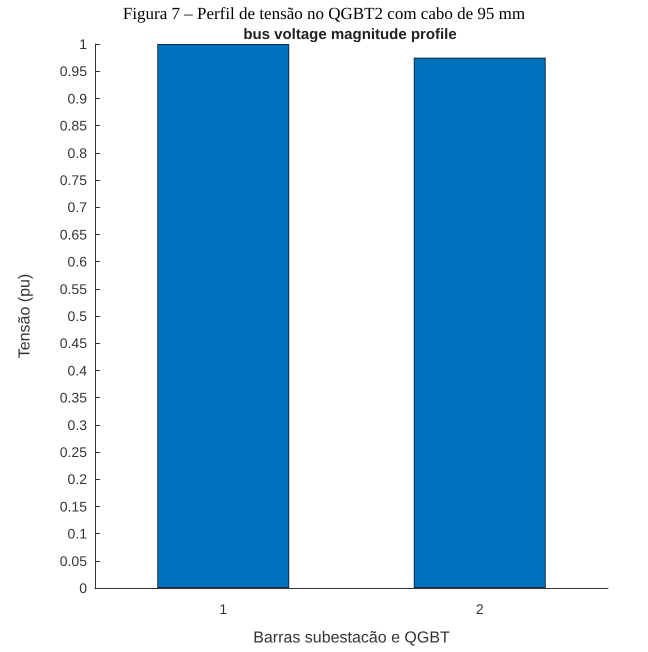 The image size is (648, 652). What do you see at coordinates (83, 44) in the screenshot?
I see `y-tick-label: 1` at bounding box center [83, 44].